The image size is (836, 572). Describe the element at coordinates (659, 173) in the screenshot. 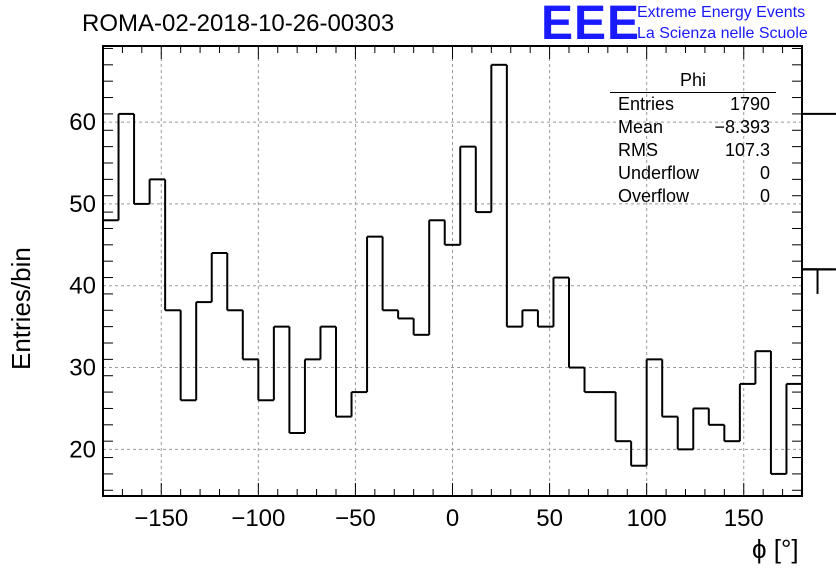

I see `stats-label: Underflow` at that location.